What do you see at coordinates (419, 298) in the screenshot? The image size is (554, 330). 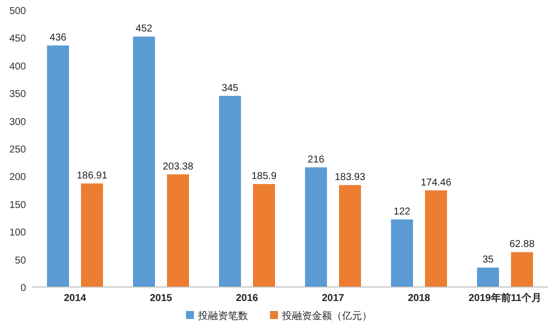 I see `x-tick: 2018` at bounding box center [419, 298].